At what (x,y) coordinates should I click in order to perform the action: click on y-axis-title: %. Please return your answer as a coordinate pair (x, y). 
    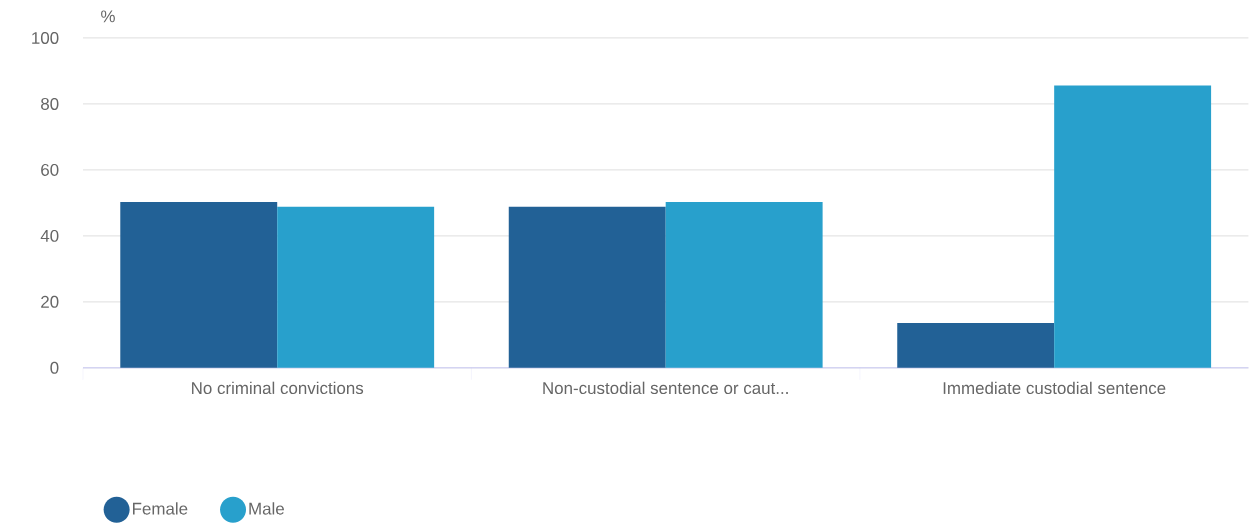
    Looking at the image, I should click on (108, 16).